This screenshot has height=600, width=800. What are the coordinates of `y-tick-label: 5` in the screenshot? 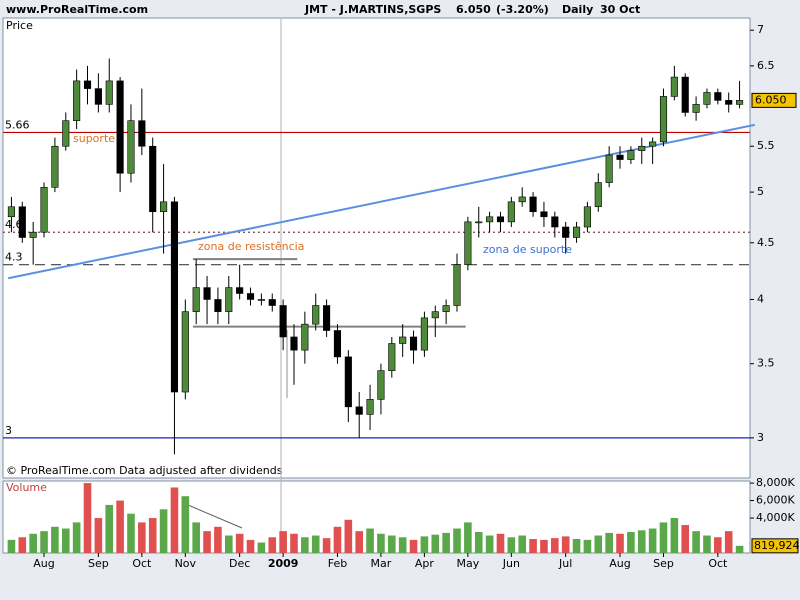 It's located at (760, 191).